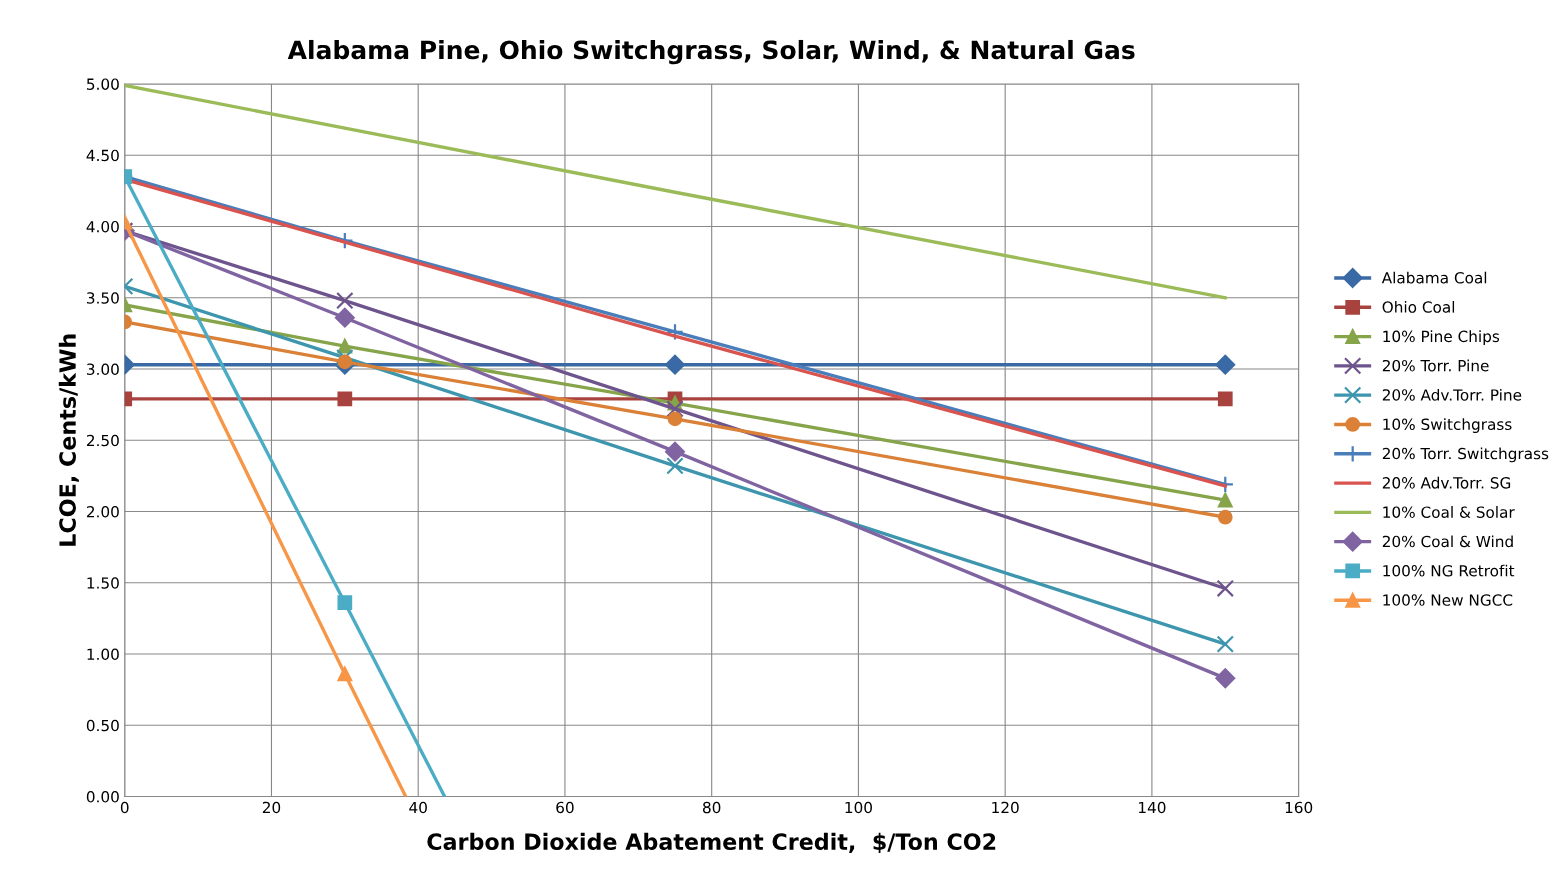 The height and width of the screenshot is (893, 1559). Describe the element at coordinates (1299, 807) in the screenshot. I see `x-tick-label: 160` at that location.